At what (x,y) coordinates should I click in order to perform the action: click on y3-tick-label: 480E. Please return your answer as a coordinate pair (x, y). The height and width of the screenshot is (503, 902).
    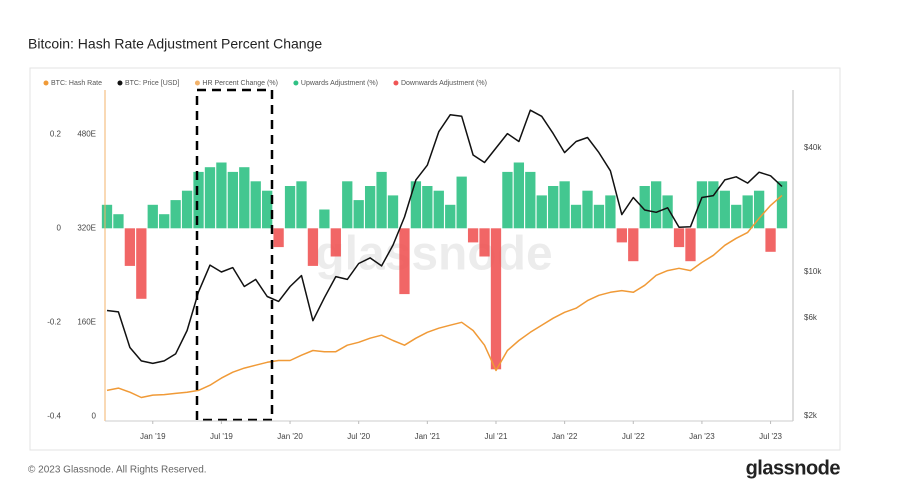
    Looking at the image, I should click on (86, 133).